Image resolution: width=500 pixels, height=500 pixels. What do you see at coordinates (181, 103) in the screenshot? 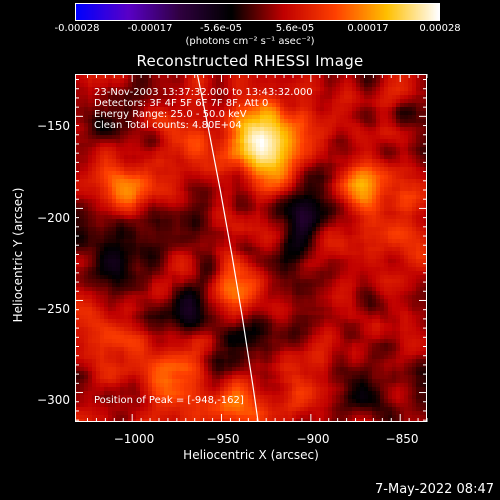
I see `annotation-detectors: Detectors: 3F 4F 5F 6F 7F 8F, Att 0` at bounding box center [181, 103].